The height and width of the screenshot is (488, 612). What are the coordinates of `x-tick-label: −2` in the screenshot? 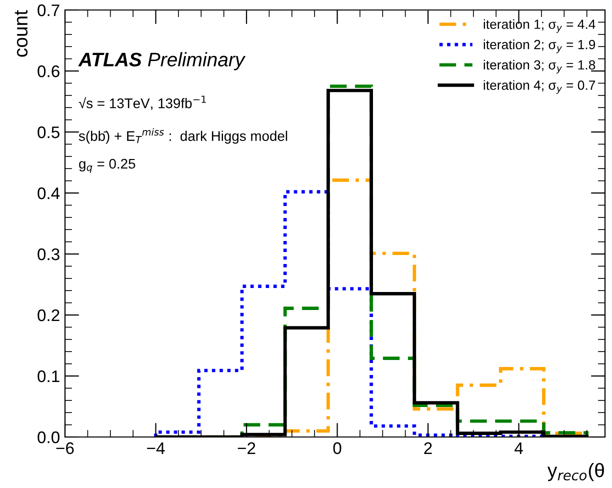 It's located at (247, 448).